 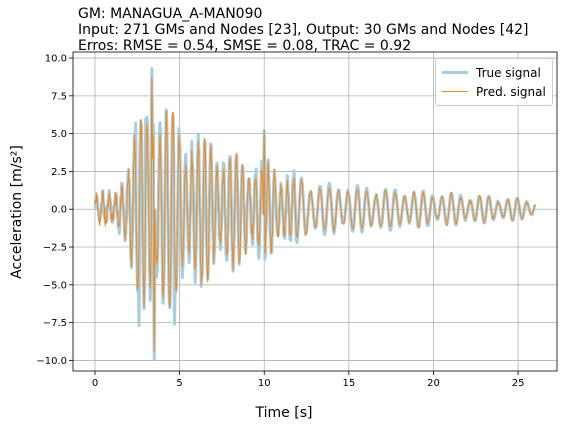 What do you see at coordinates (284, 413) in the screenshot?
I see `x-axis-label: Time [s]` at bounding box center [284, 413].